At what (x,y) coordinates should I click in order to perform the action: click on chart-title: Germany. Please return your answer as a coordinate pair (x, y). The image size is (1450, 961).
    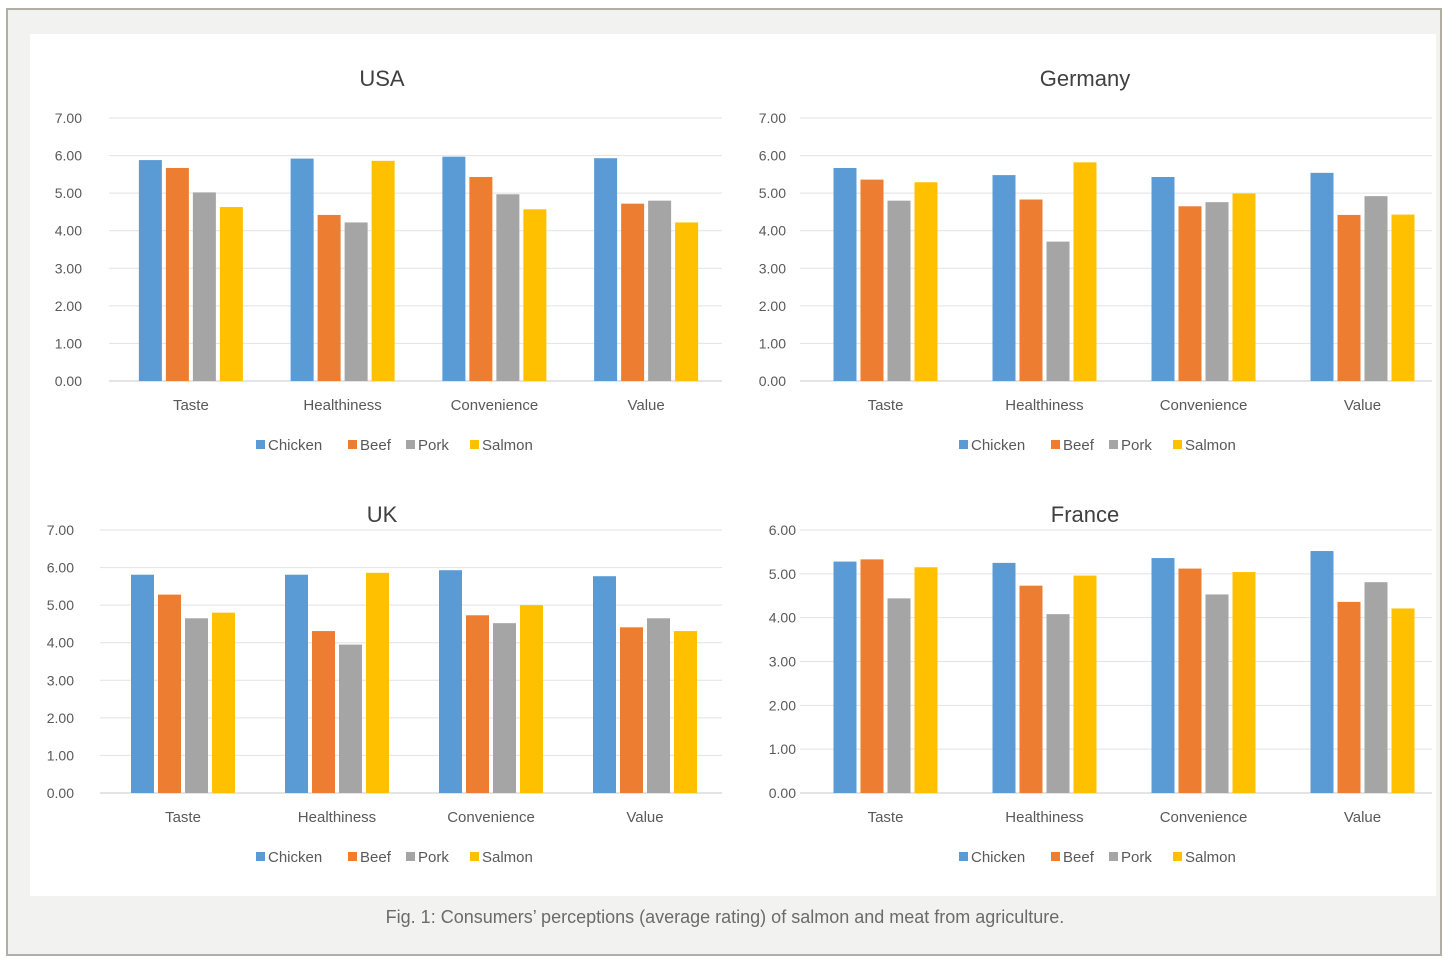
    Looking at the image, I should click on (1085, 78).